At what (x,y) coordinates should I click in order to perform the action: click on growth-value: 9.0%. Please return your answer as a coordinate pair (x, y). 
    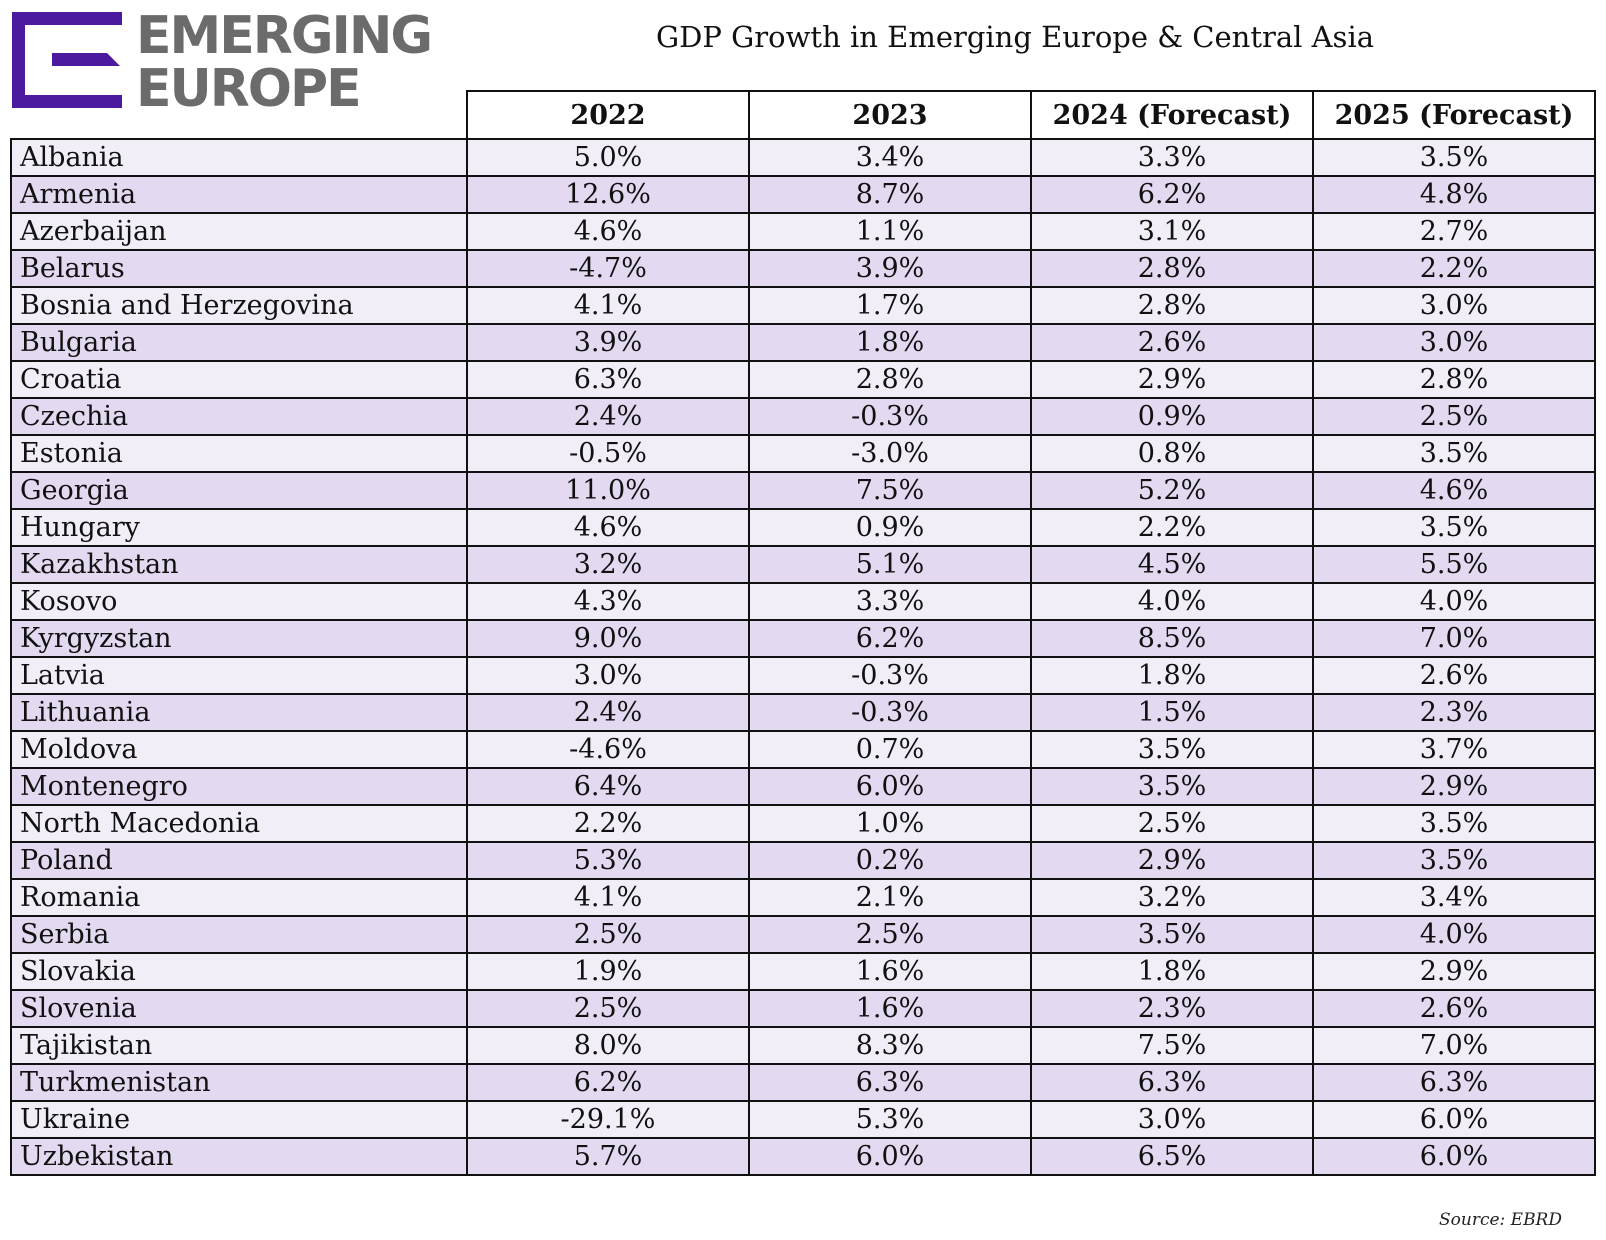
    Looking at the image, I should click on (608, 638).